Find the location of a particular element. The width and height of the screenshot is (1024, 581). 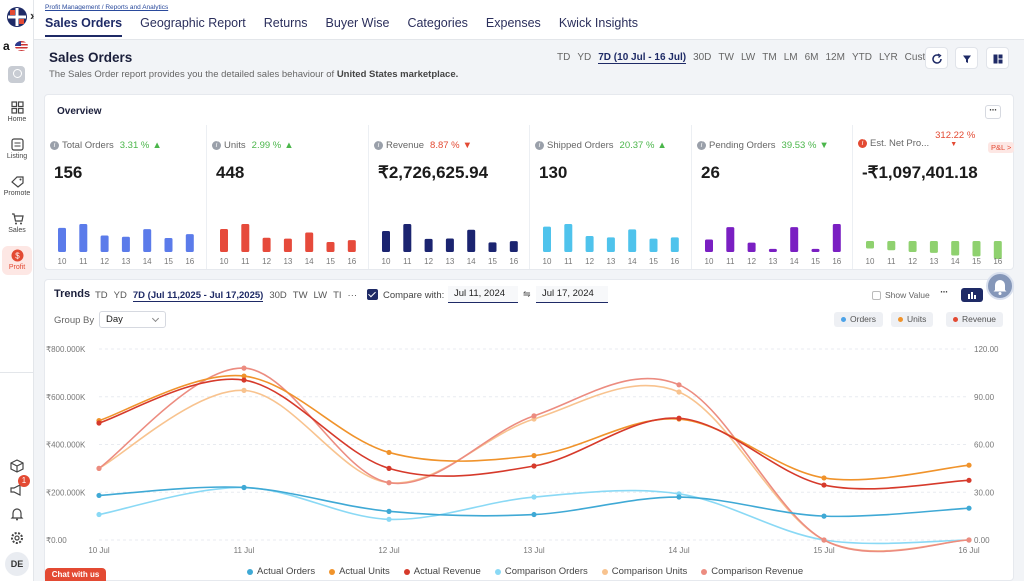

compare-date-from: Jul 11, 2024 is located at coordinates (483, 294).